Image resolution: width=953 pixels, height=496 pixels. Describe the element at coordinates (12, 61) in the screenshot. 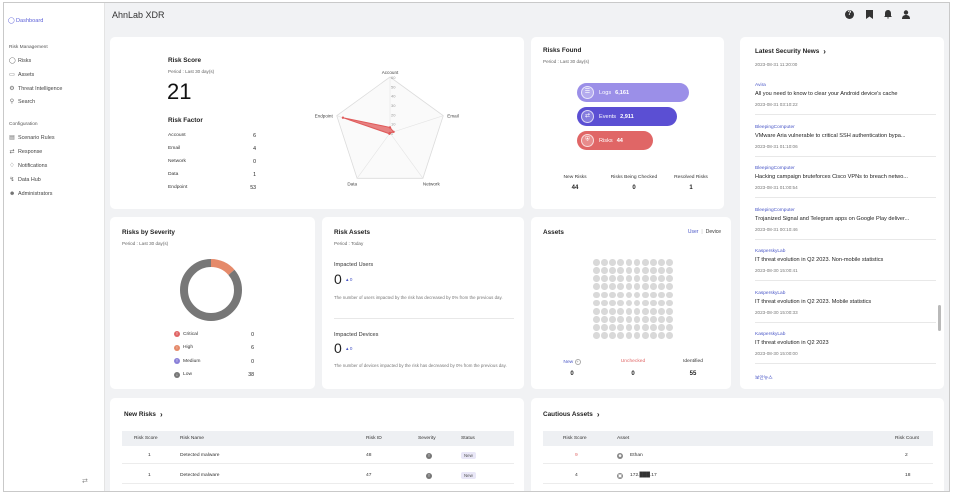

I see `shield-icon: ◯` at that location.